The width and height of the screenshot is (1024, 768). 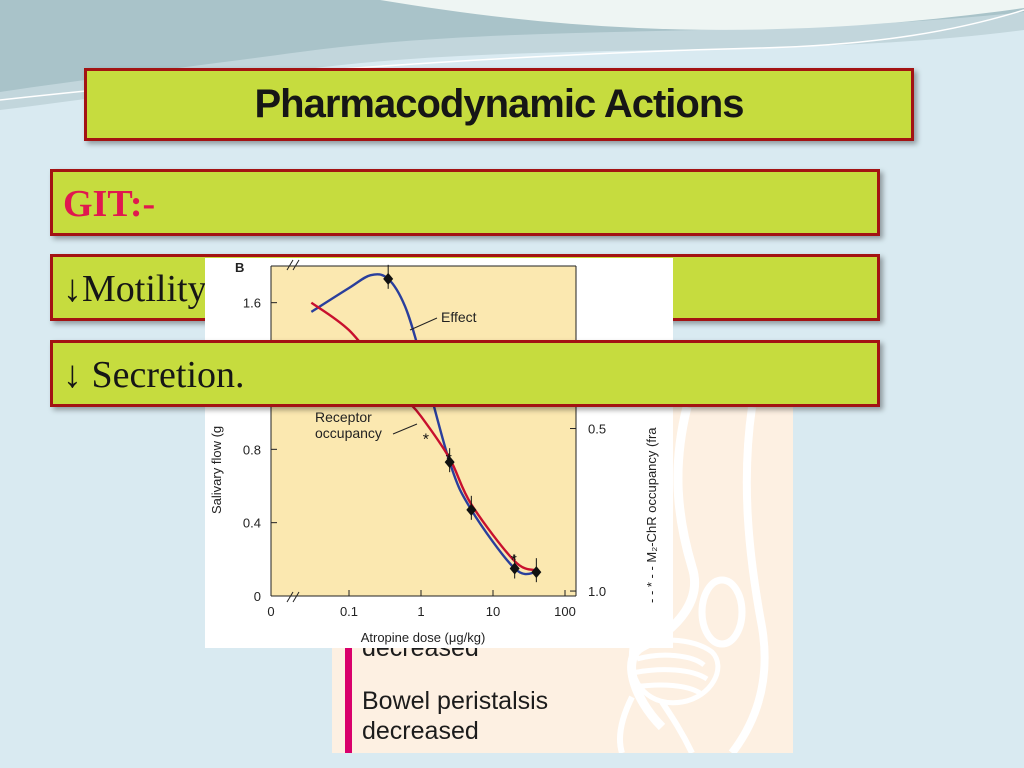 What do you see at coordinates (423, 324) in the screenshot?
I see `annotation-effect-leader` at bounding box center [423, 324].